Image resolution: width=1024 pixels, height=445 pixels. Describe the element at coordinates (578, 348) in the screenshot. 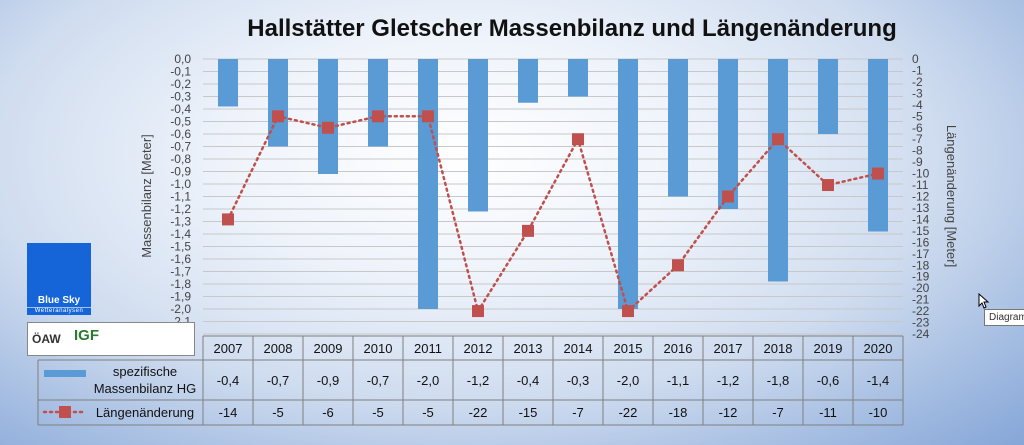

I see `table-header-year: 2014` at that location.